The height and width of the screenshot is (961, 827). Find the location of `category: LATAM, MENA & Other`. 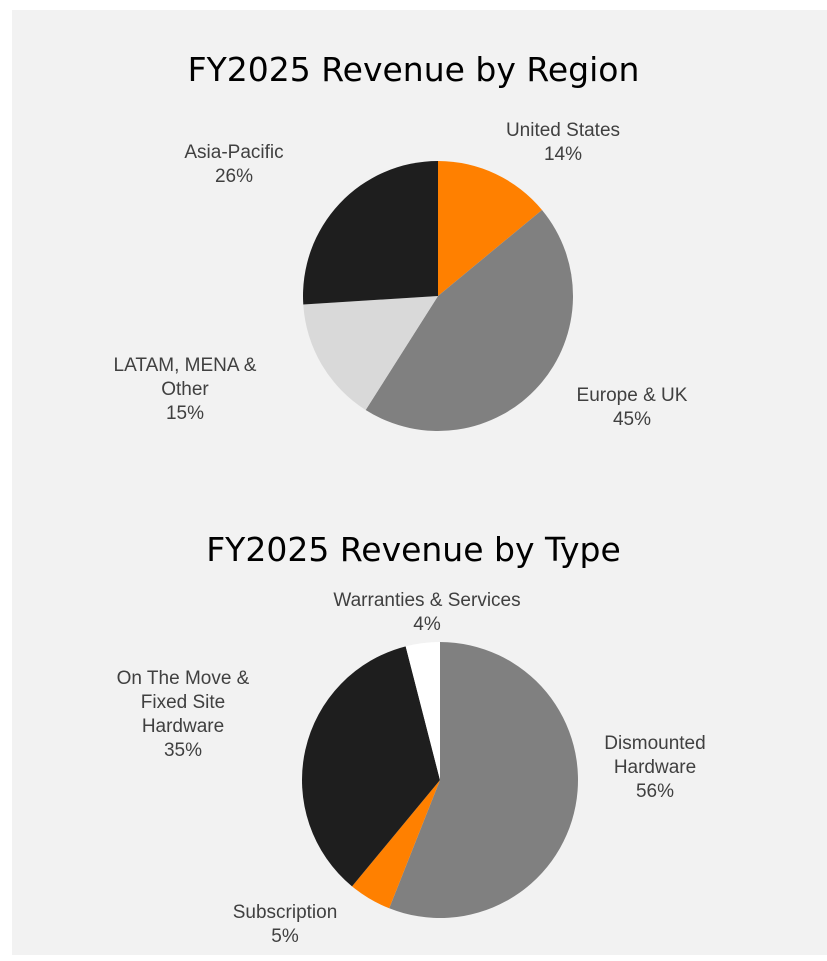

category: LATAM, MENA & Other is located at coordinates (185, 377).